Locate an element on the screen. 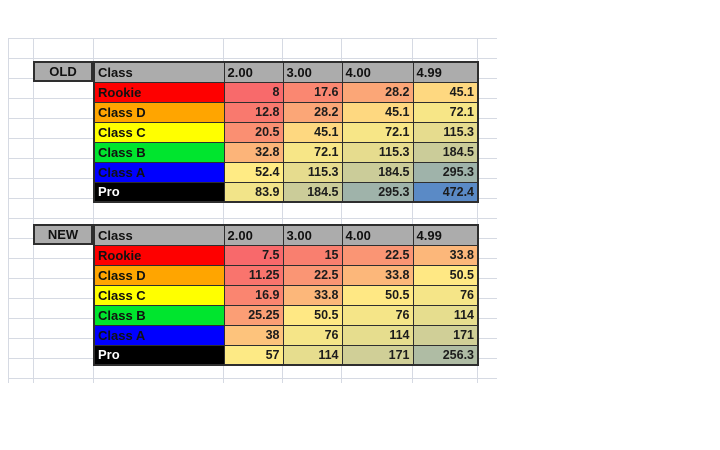 The width and height of the screenshot is (720, 450). value-cell: 25.25 is located at coordinates (253, 315).